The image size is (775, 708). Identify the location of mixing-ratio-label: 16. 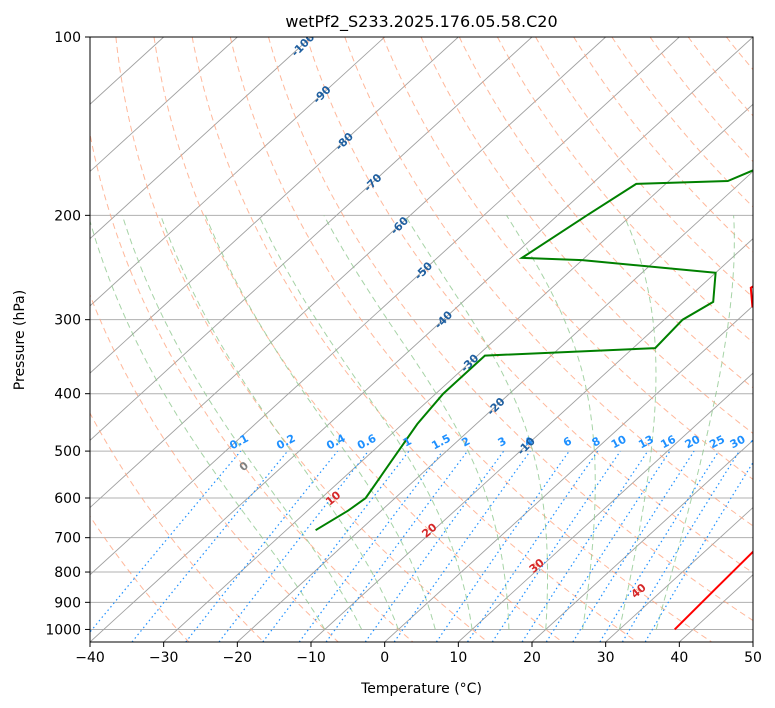
(668, 442).